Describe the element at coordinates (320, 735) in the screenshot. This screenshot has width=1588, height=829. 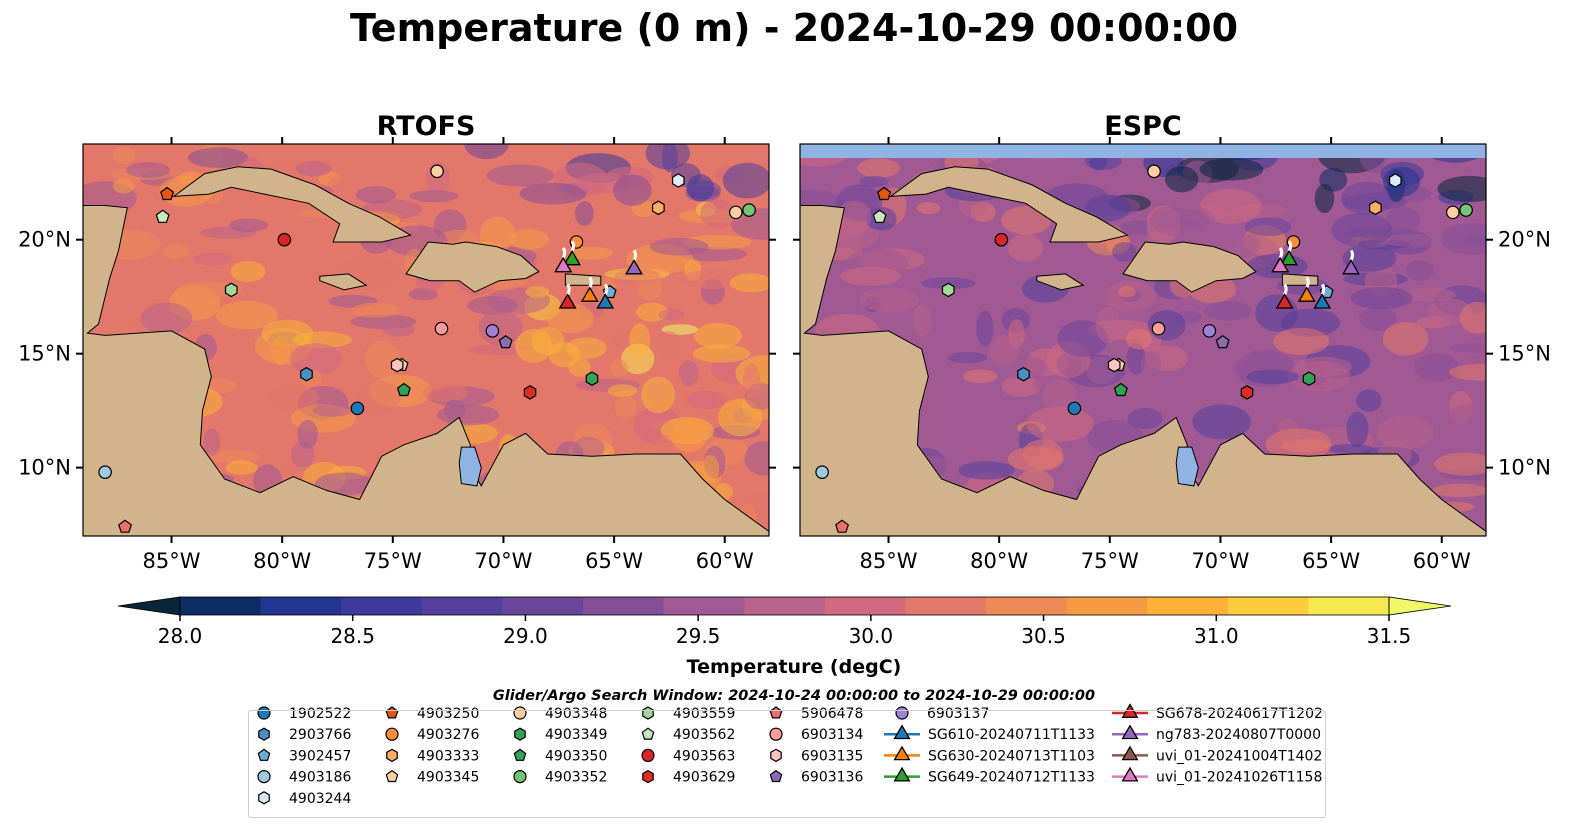
I see `legend-label: 2903766` at that location.